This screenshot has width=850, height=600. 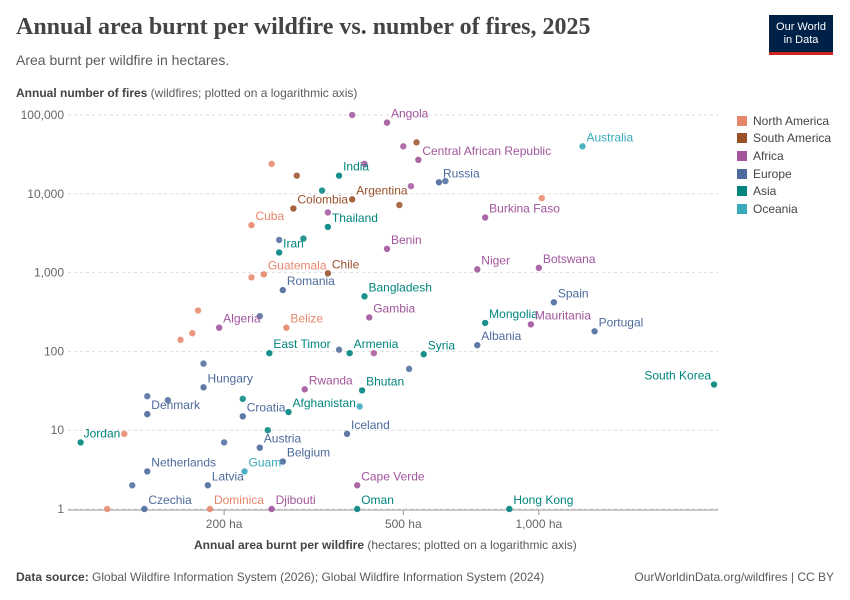 What do you see at coordinates (362, 390) in the screenshot?
I see `data-point-bhutan` at bounding box center [362, 390].